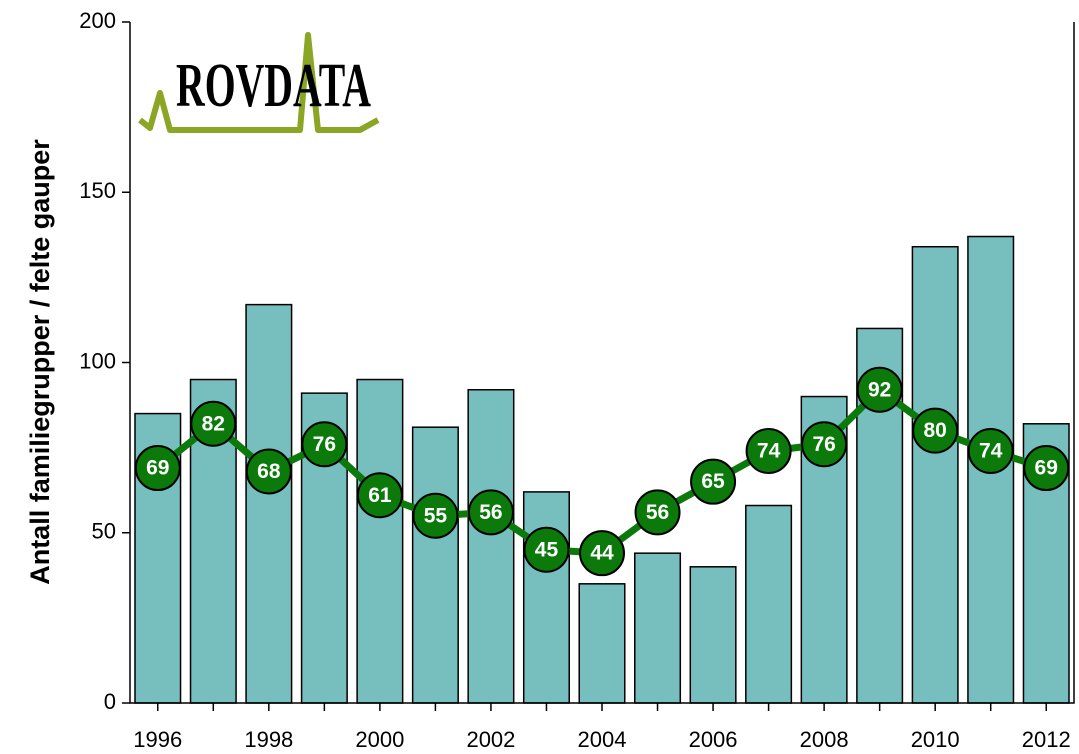 This screenshot has width=1079, height=754. I want to click on x-tick-label: 2006, so click(713, 739).